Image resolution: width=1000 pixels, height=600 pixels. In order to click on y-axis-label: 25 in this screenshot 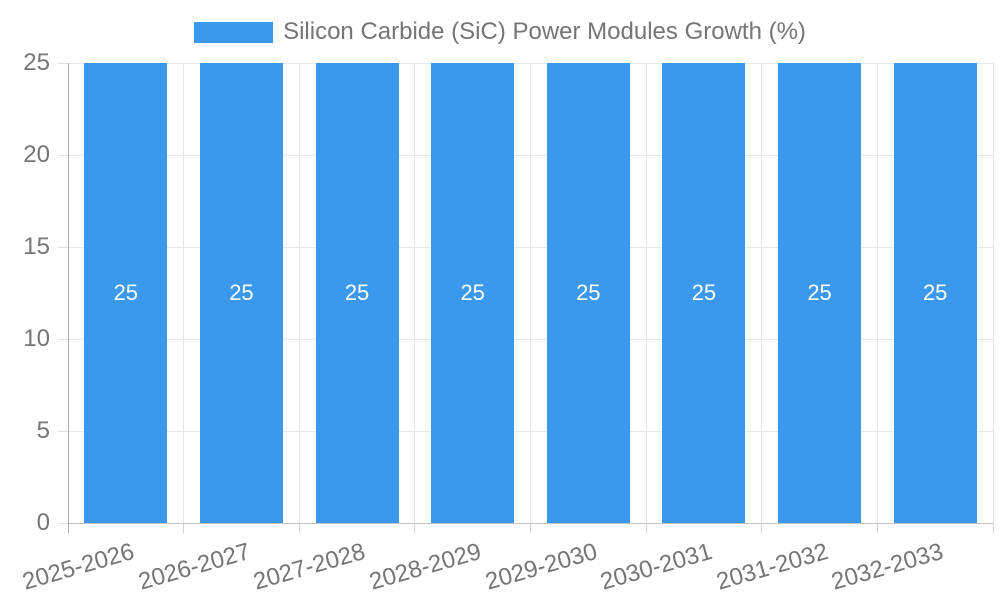, I will do `click(36, 62)`.